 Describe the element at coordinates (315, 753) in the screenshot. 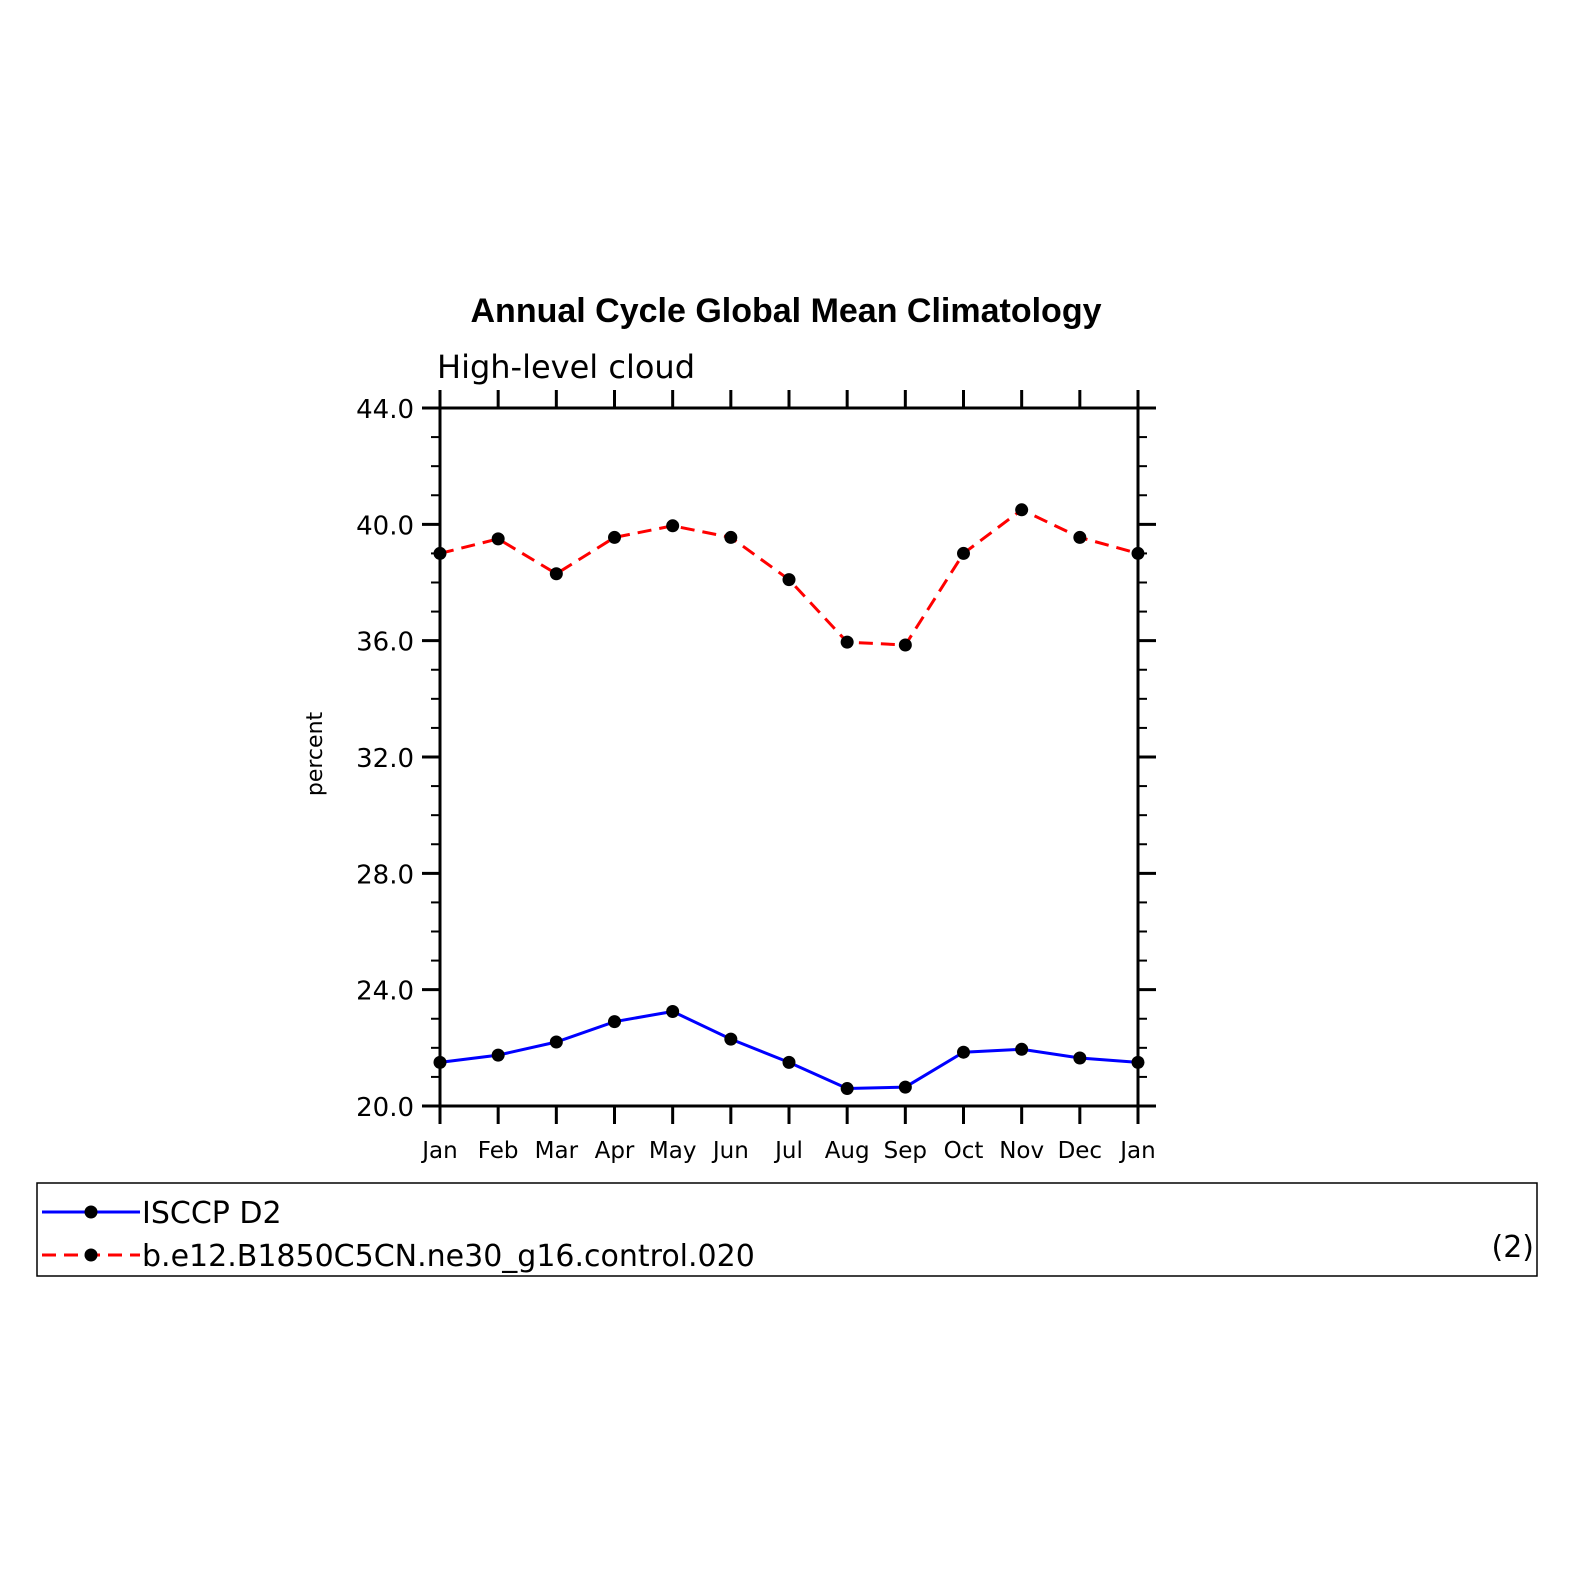

I see `y-axis-label: percent` at that location.